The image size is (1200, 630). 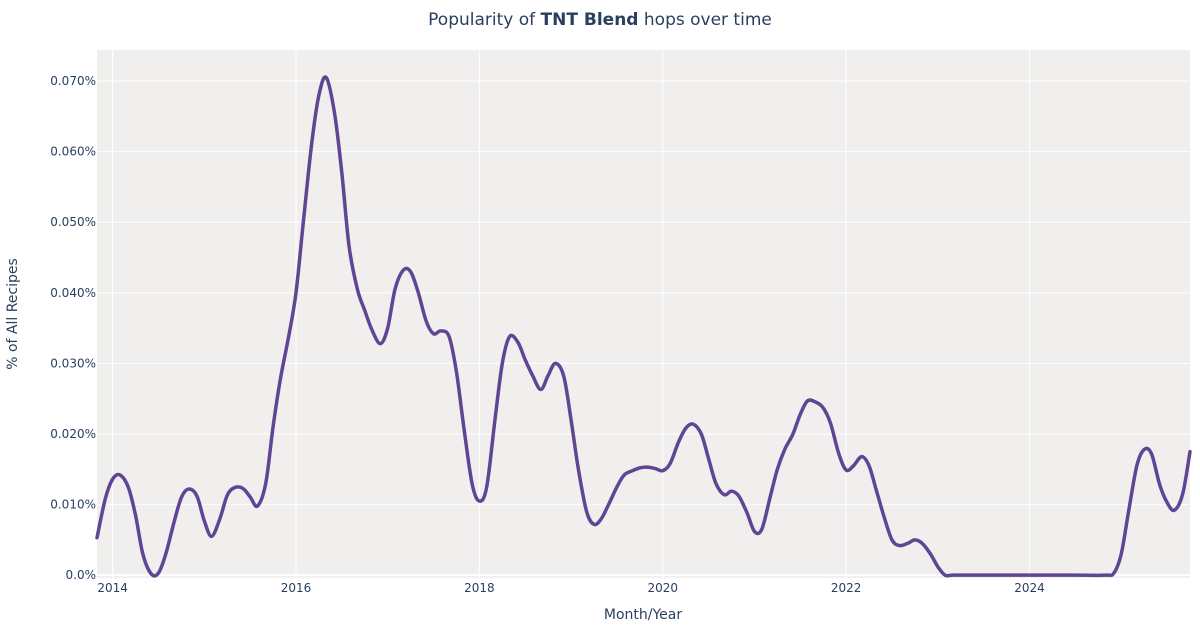 I want to click on chart-title-prefix: Popularity of, so click(x=484, y=20).